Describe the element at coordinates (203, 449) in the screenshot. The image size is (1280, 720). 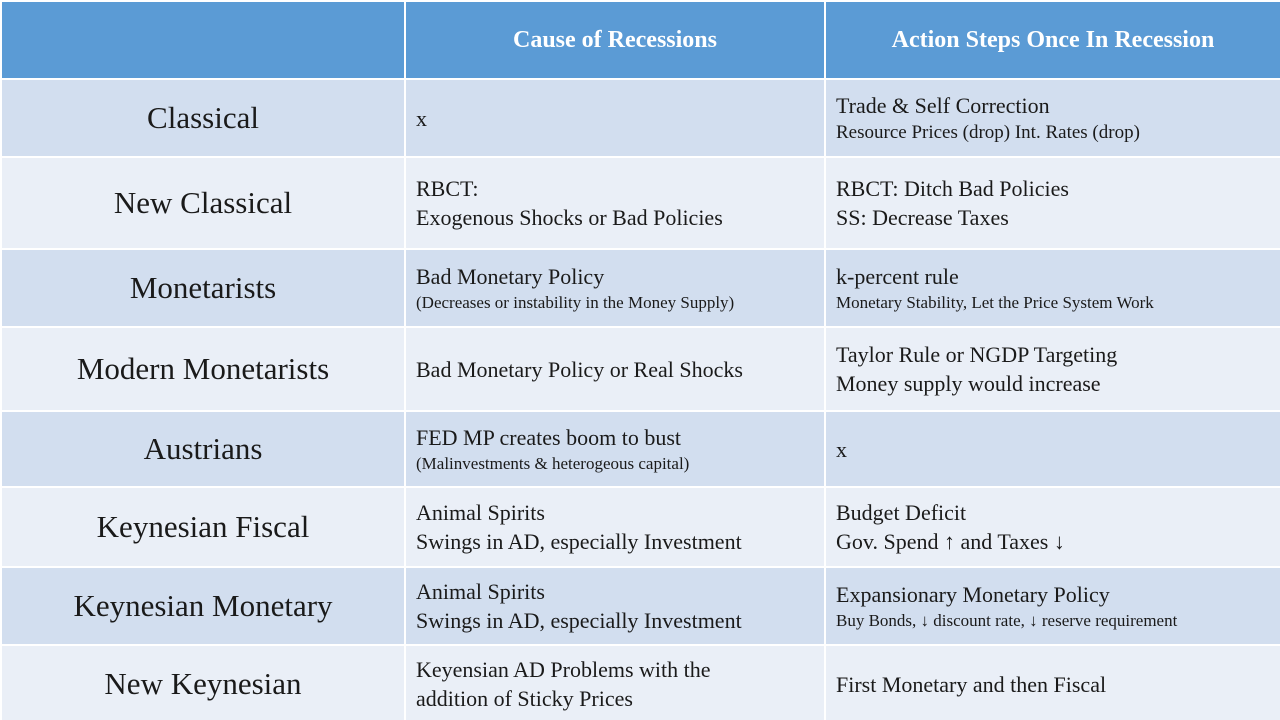
I see `school-name: Austrians` at that location.